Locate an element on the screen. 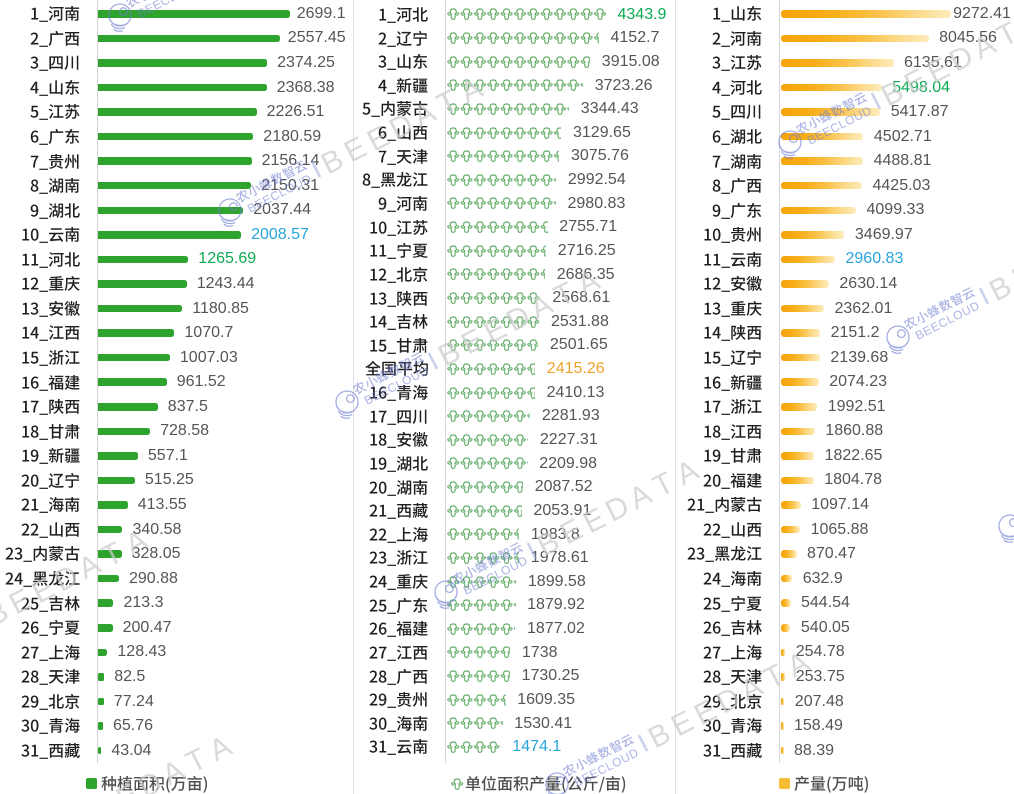 This screenshot has height=794, width=1014. svg-text: BEECLOUD is located at coordinates (947, 320).